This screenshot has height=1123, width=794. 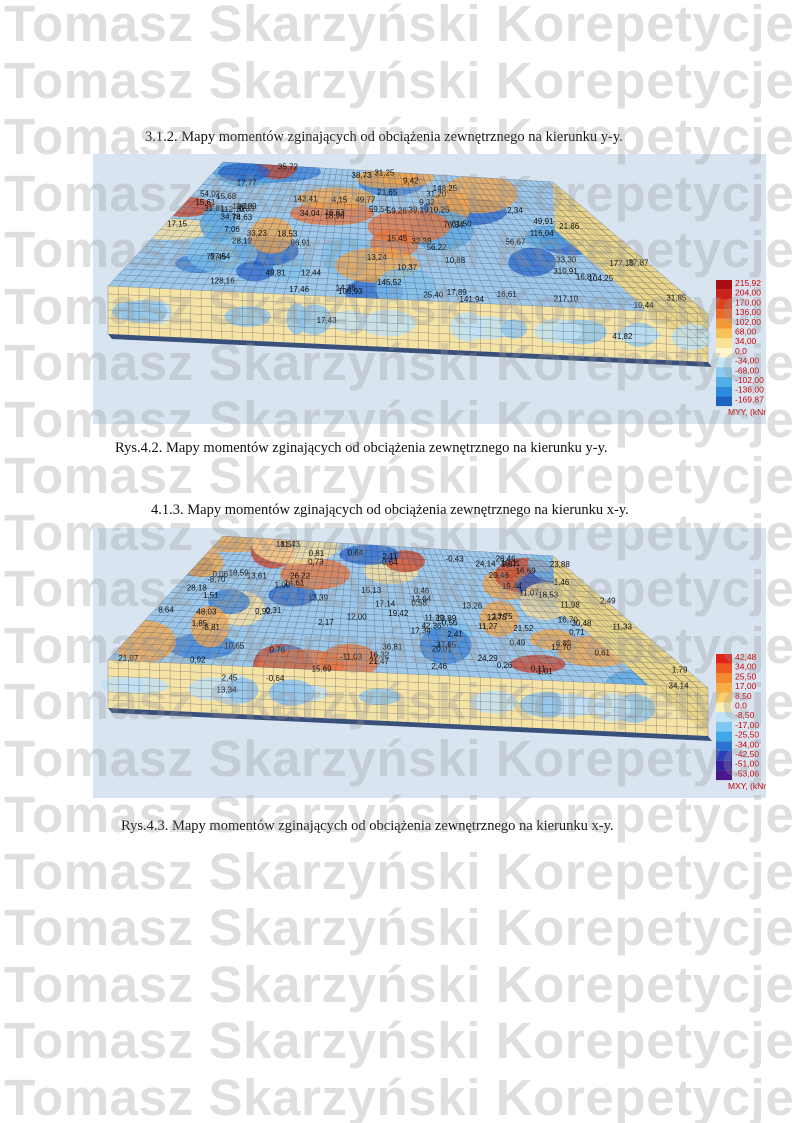 I want to click on moment-value-label: 7,06, so click(x=232, y=229).